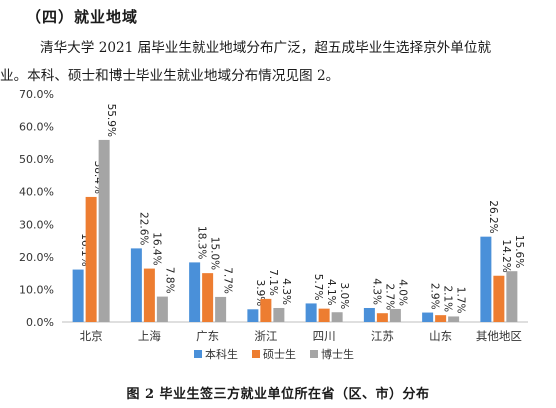 The height and width of the screenshot is (408, 556). I want to click on data-label: 18.3%, so click(202, 242).